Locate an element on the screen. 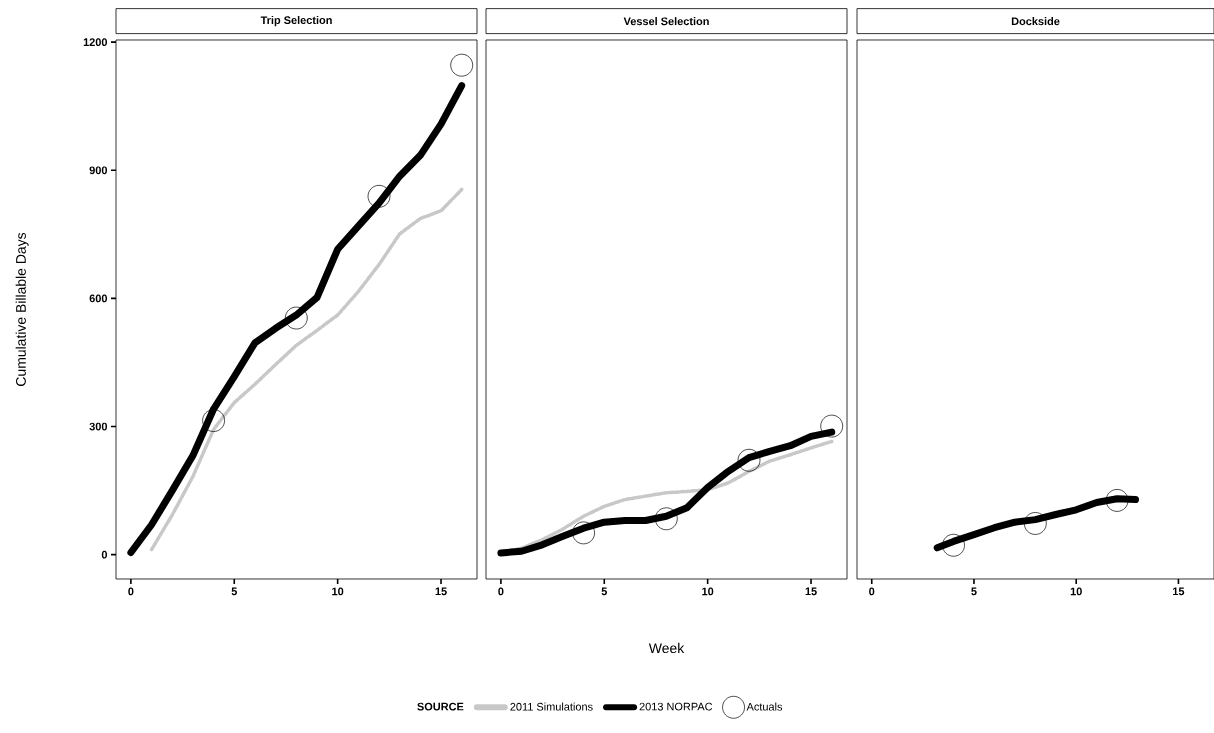 The width and height of the screenshot is (1214, 733). x-axis-title: Week is located at coordinates (666, 648).